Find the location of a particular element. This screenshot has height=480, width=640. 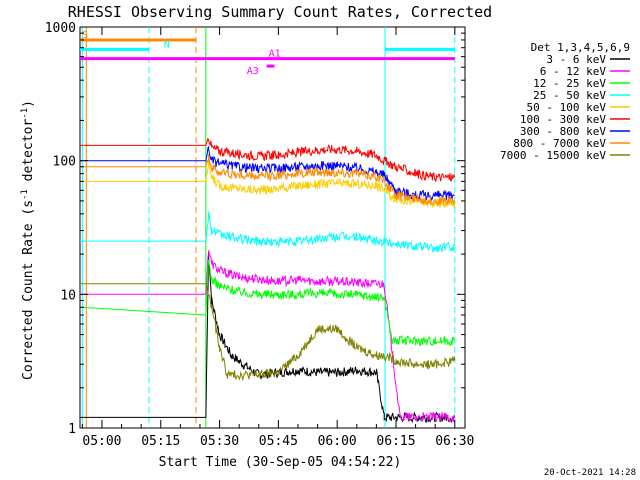

status-bars: S N A1 A3 is located at coordinates (267, 53).